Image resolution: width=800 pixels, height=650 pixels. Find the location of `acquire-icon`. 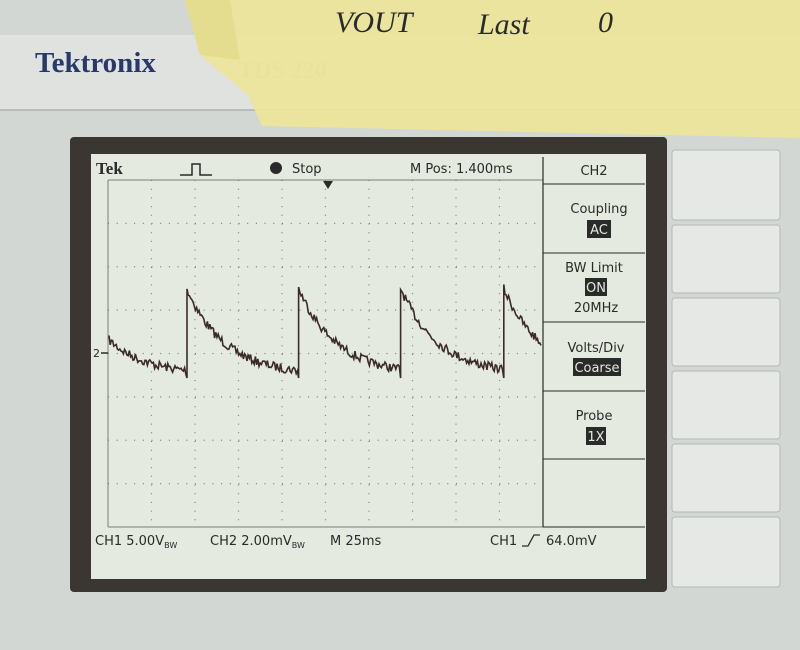

acquire-icon is located at coordinates (196, 169).